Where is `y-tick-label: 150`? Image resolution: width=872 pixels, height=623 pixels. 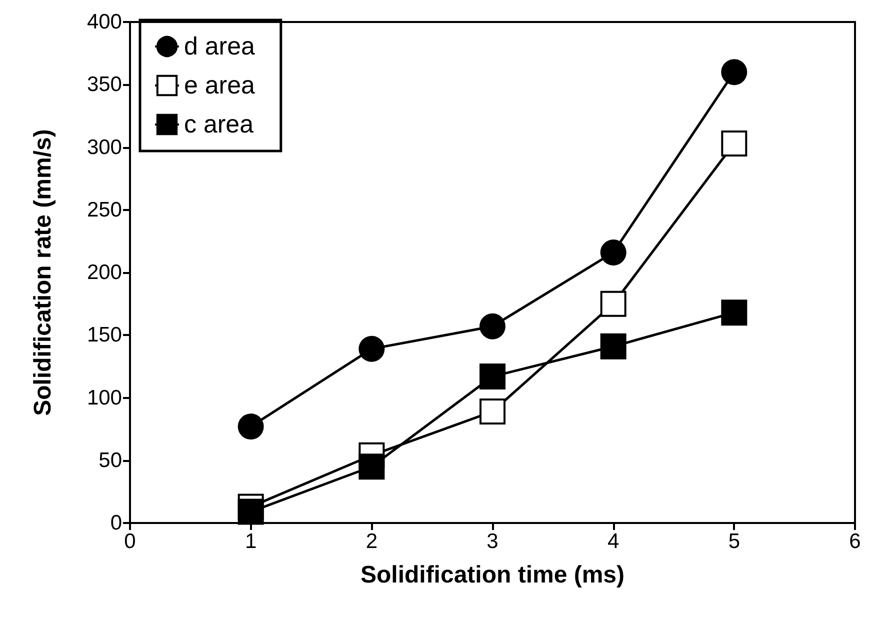
y-tick-label: 150 is located at coordinates (104, 335).